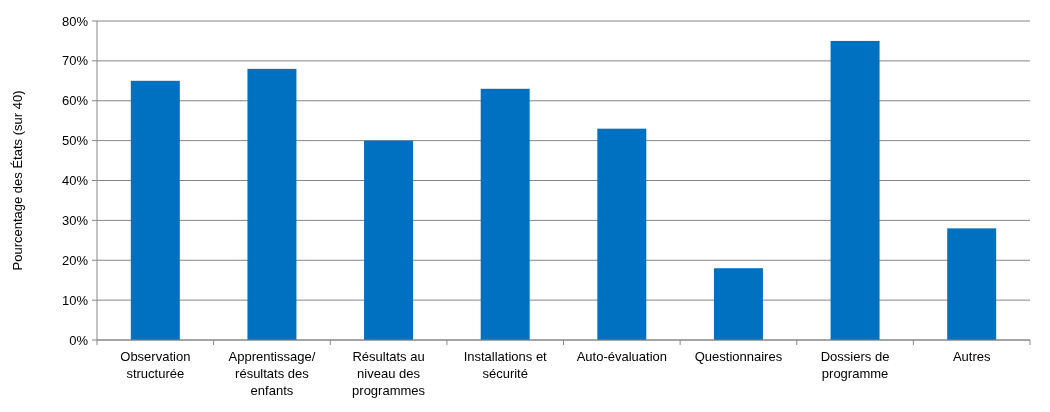 This screenshot has width=1050, height=412. Describe the element at coordinates (17, 180) in the screenshot. I see `y-axis-title: Pourcentage des États (sur 40)` at that location.